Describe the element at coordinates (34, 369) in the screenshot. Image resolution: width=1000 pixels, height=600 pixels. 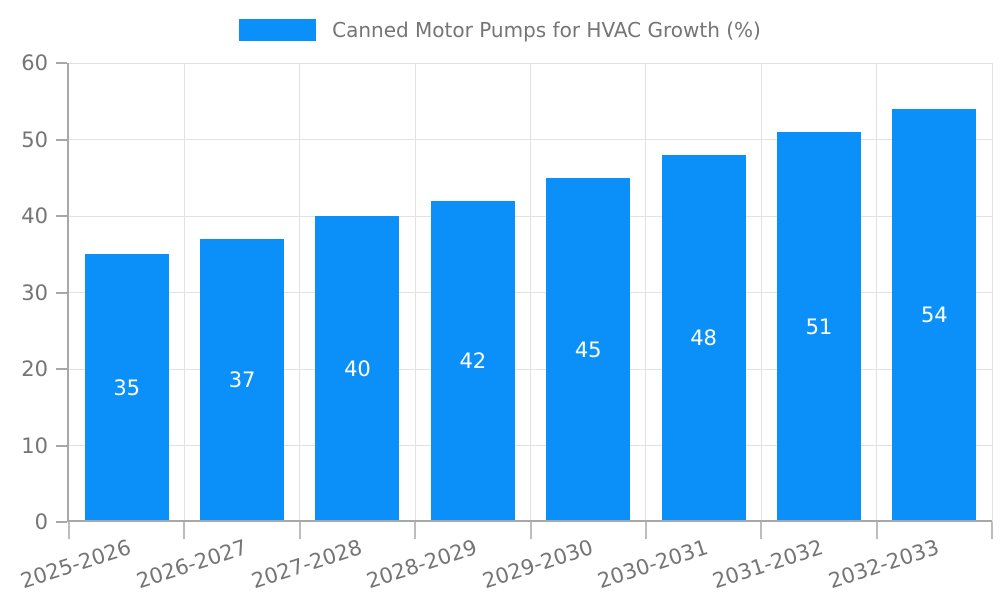
I see `y-tick-label: 20` at that location.